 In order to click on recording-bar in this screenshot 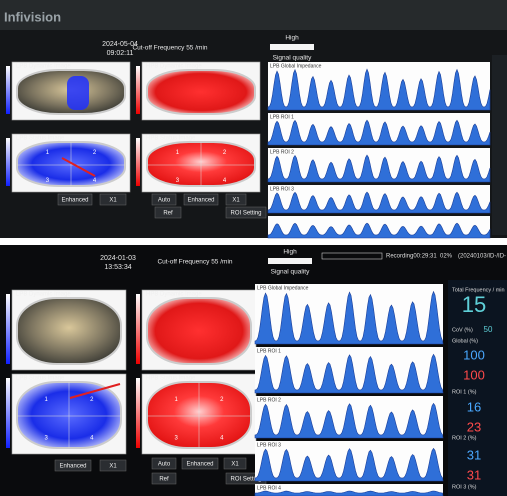, I will do `click(352, 256)`.